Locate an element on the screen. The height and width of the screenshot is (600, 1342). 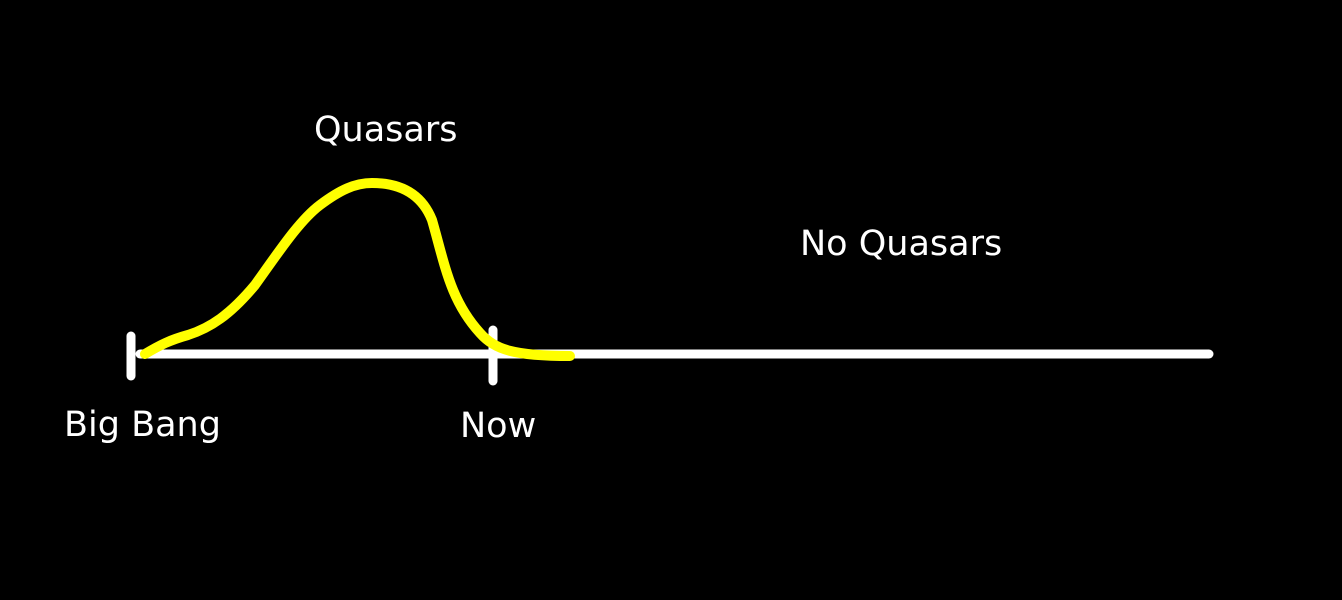
no-quasars-label: No Quasars is located at coordinates (901, 244).